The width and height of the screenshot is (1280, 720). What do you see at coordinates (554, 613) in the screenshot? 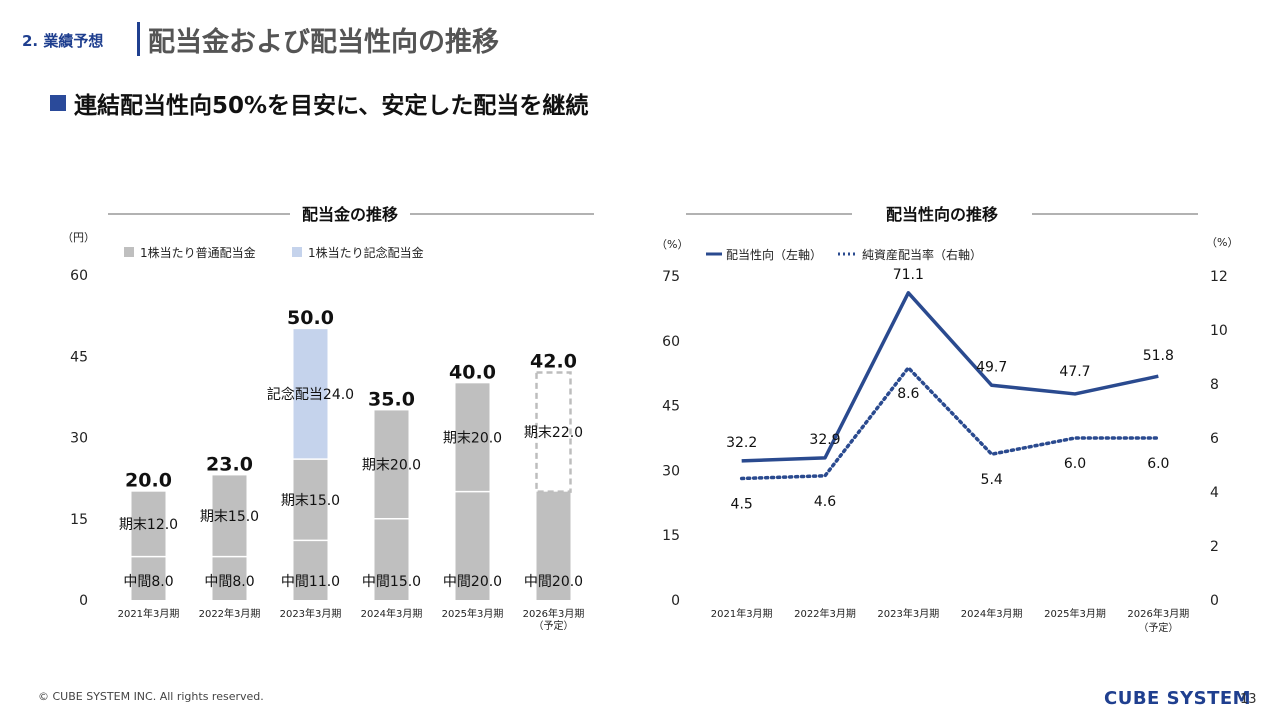
I see `bar-x-tick-label: 2026年3月期` at bounding box center [554, 613].